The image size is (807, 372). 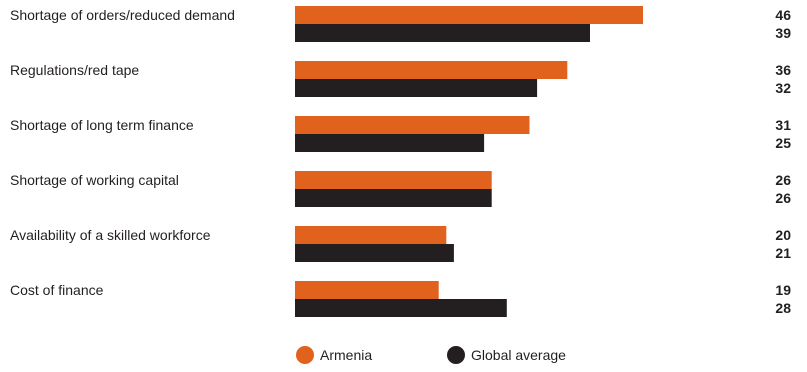 I want to click on bar-global-average-shortage-of-working-capital, so click(x=393, y=198).